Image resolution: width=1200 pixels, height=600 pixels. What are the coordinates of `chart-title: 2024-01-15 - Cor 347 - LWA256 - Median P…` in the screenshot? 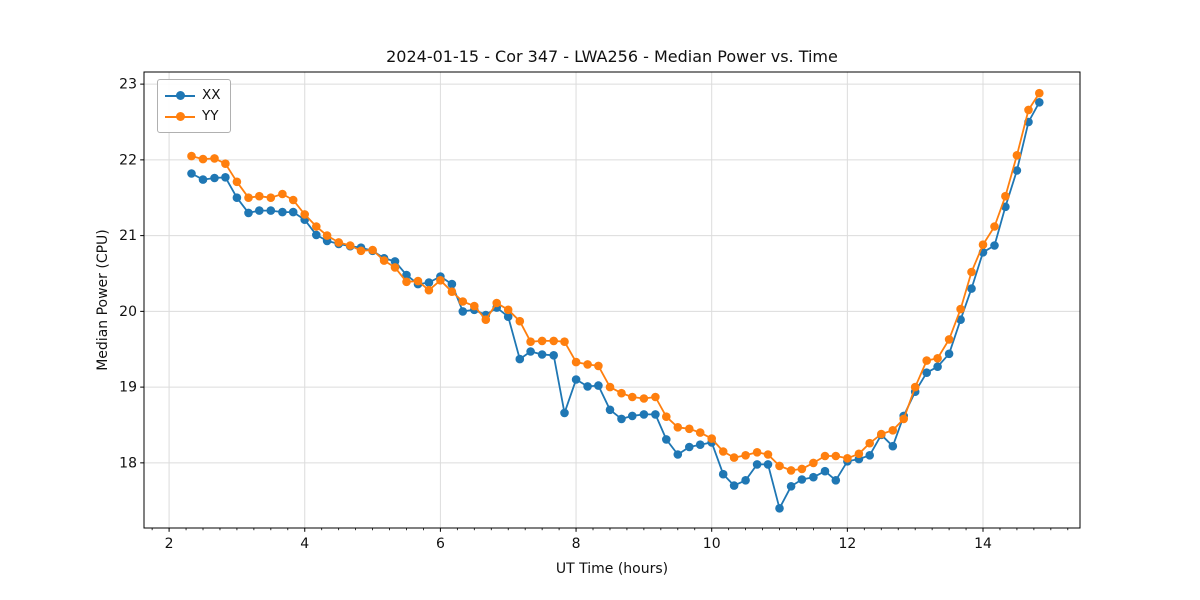 It's located at (612, 56).